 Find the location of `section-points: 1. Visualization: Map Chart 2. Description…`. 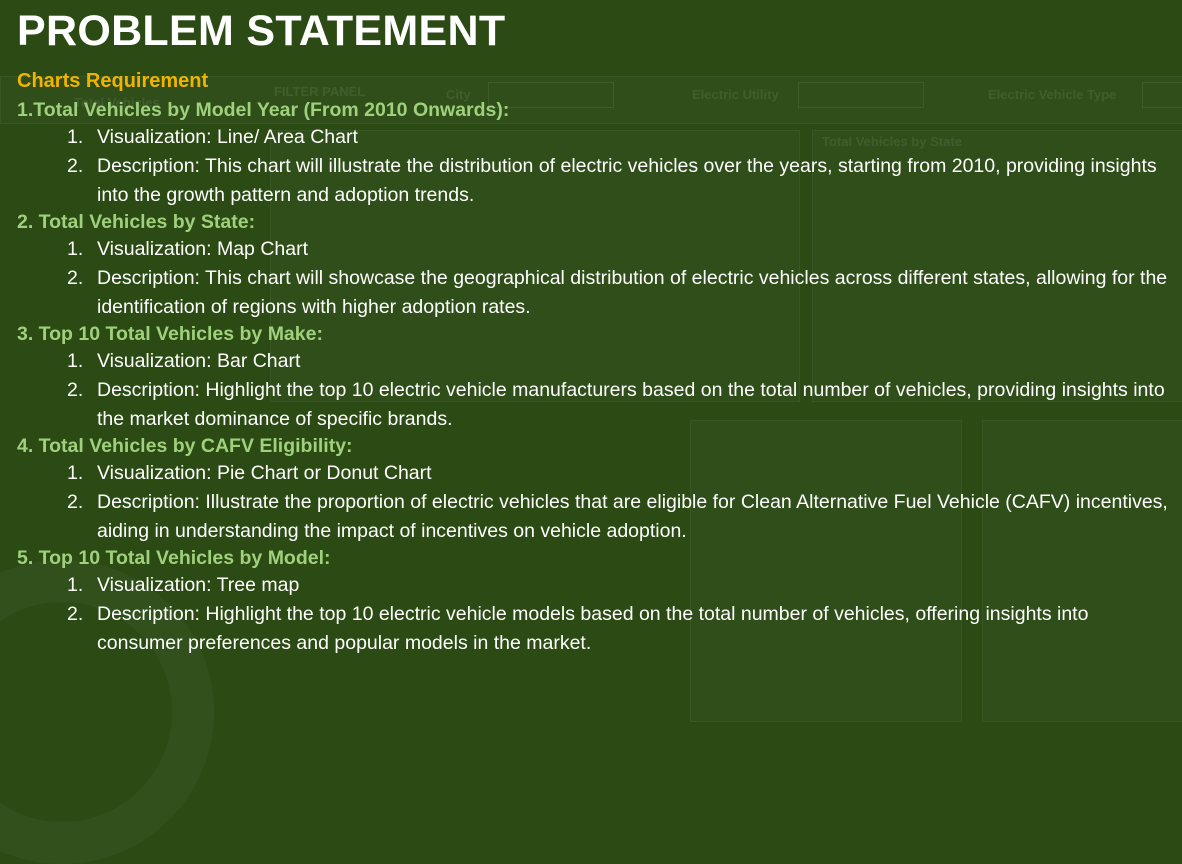

section-points: 1. Visualization: Map Chart 2. Description… is located at coordinates (597, 278).